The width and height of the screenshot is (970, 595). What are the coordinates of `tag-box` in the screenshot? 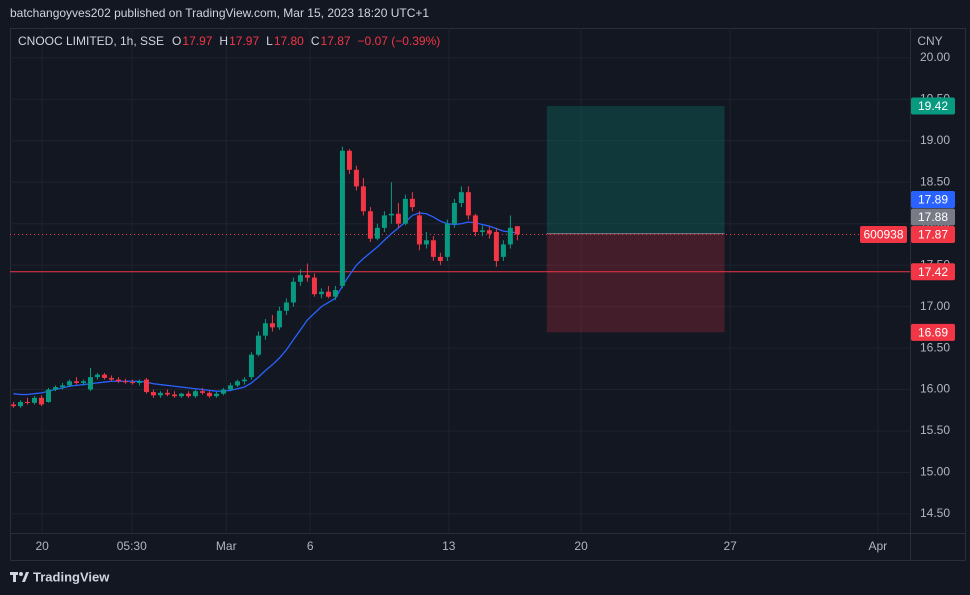 It's located at (883, 234).